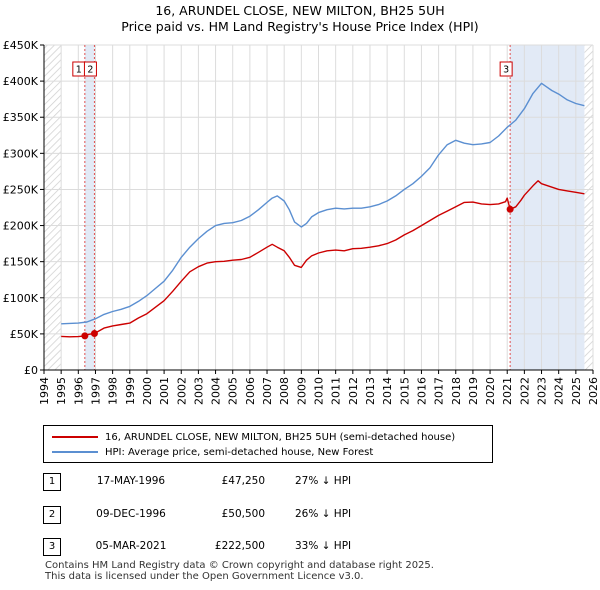  I want to click on x-tick-label: 2007, so click(267, 391).